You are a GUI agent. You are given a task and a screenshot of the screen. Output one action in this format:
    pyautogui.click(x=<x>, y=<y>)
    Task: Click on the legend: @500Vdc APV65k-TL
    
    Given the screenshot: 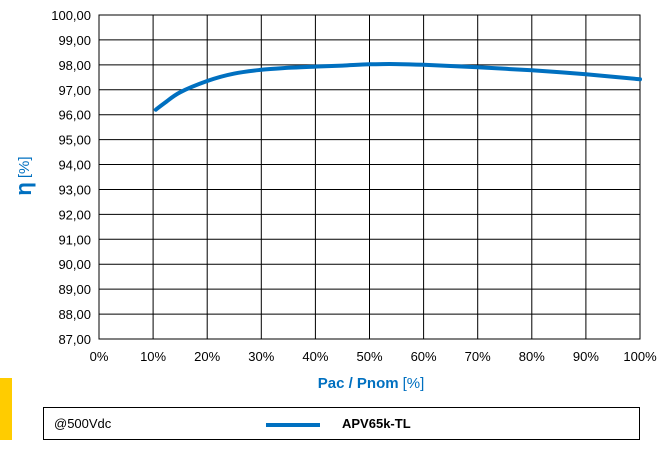 What is the action you would take?
    pyautogui.click(x=341, y=423)
    